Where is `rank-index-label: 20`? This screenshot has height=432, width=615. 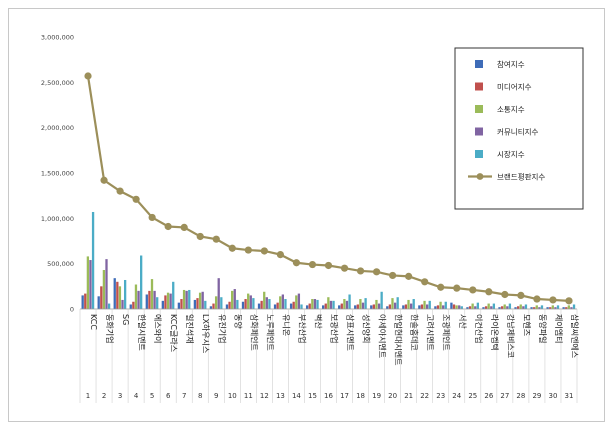
rank-index-label: 20 is located at coordinates (392, 396).